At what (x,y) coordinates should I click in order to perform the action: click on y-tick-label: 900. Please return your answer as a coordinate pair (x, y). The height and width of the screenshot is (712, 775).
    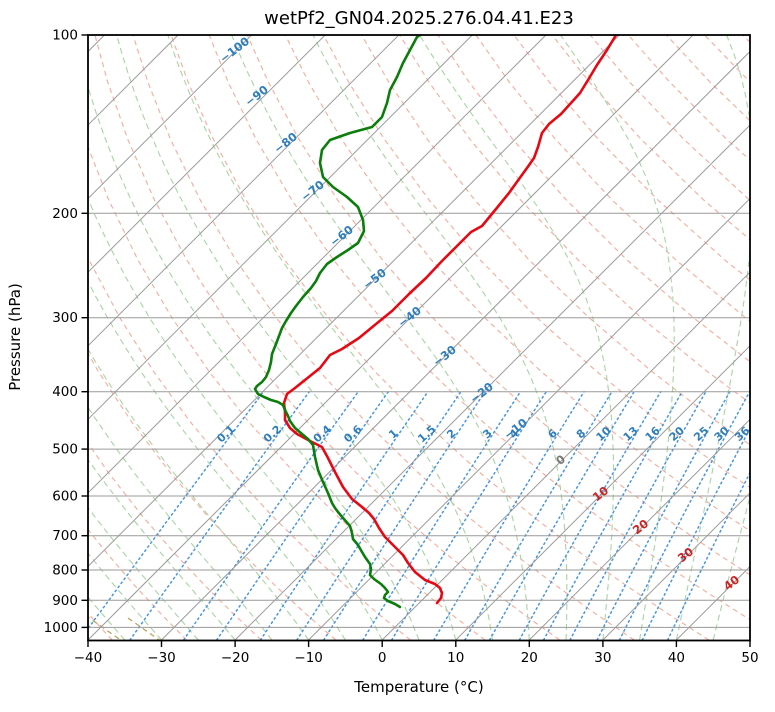
    Looking at the image, I should click on (65, 601).